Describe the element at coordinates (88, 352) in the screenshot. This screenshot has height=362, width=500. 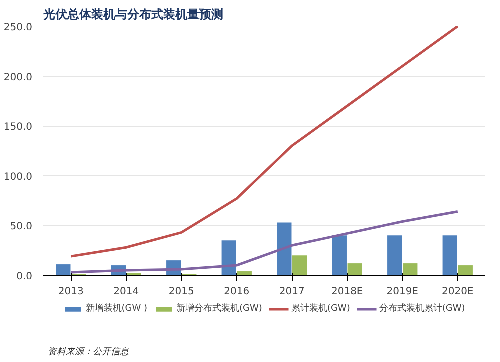
I see `text: 资料来源：公开信息` at that location.